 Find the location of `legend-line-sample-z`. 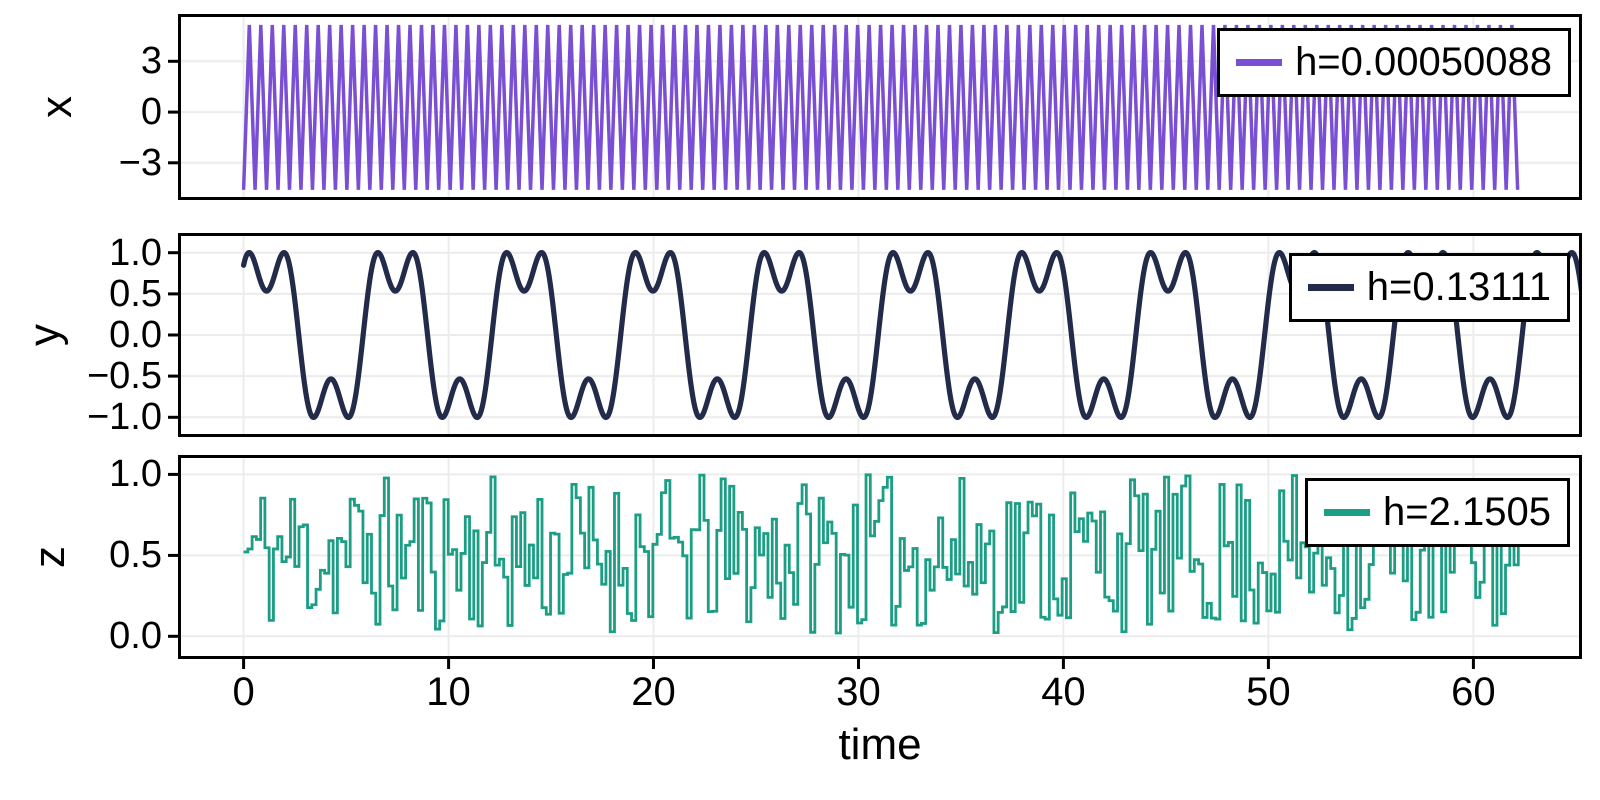

legend-line-sample-z is located at coordinates (1347, 512).